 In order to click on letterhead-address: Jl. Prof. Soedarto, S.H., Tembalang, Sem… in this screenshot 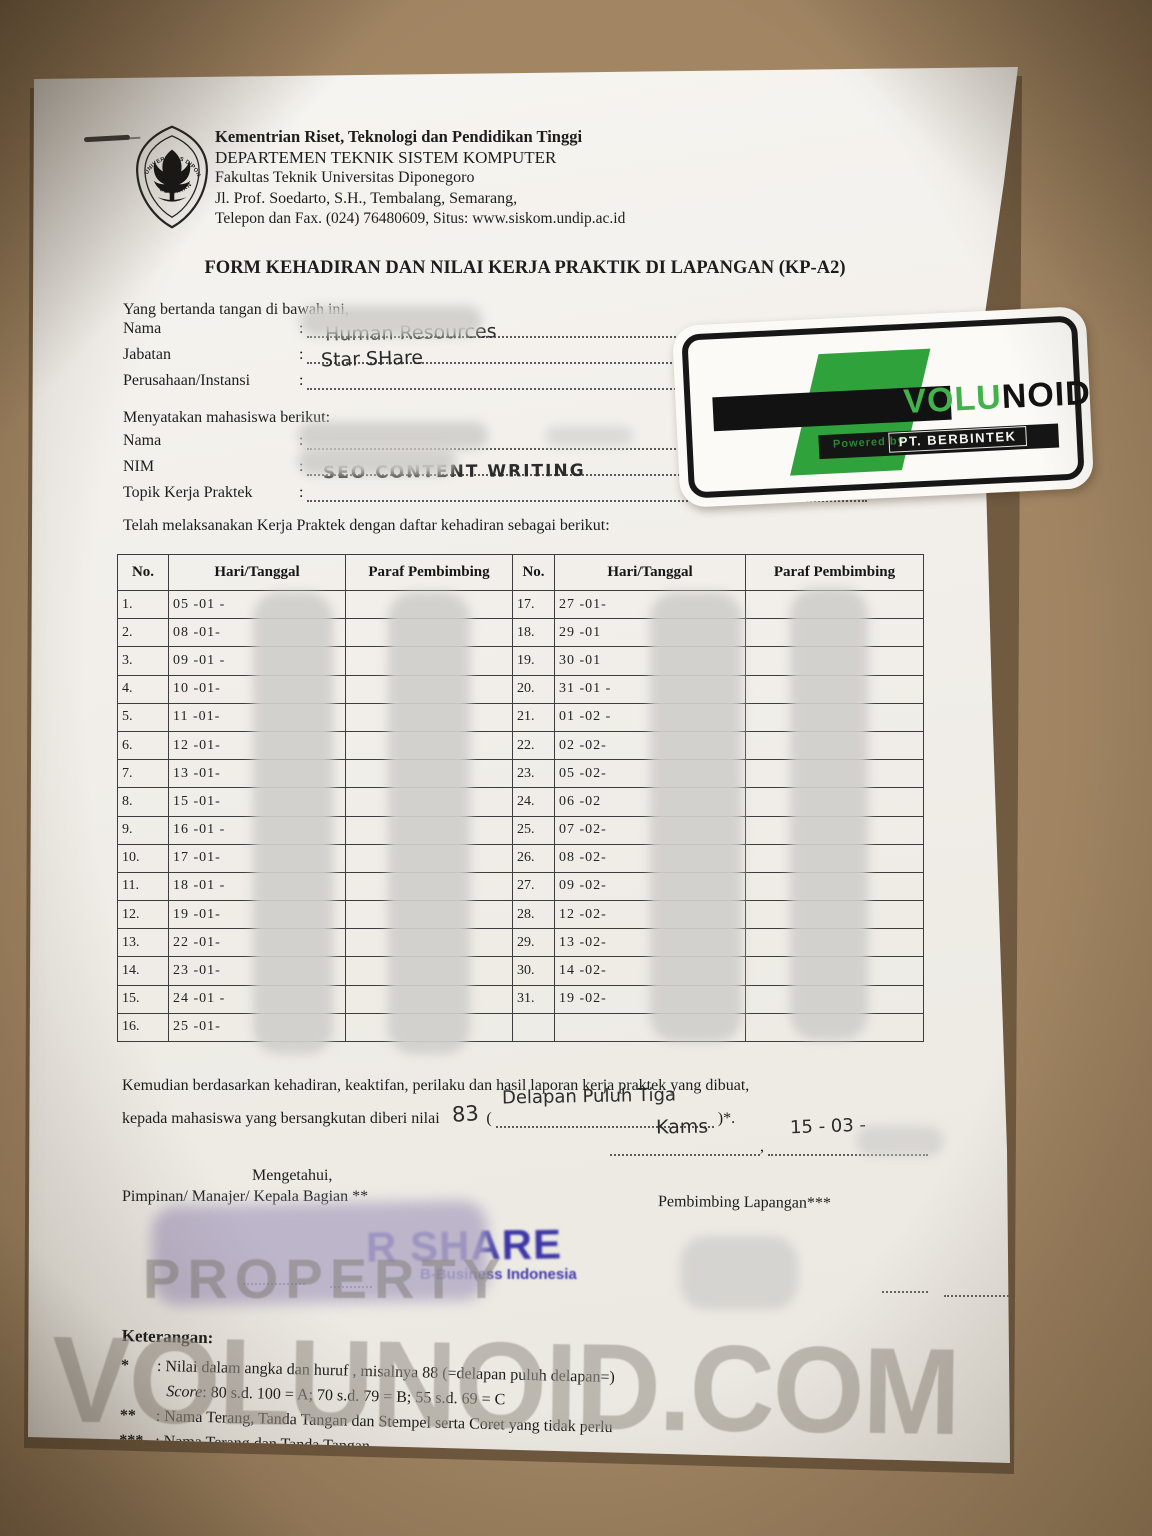, I will do `click(366, 198)`.